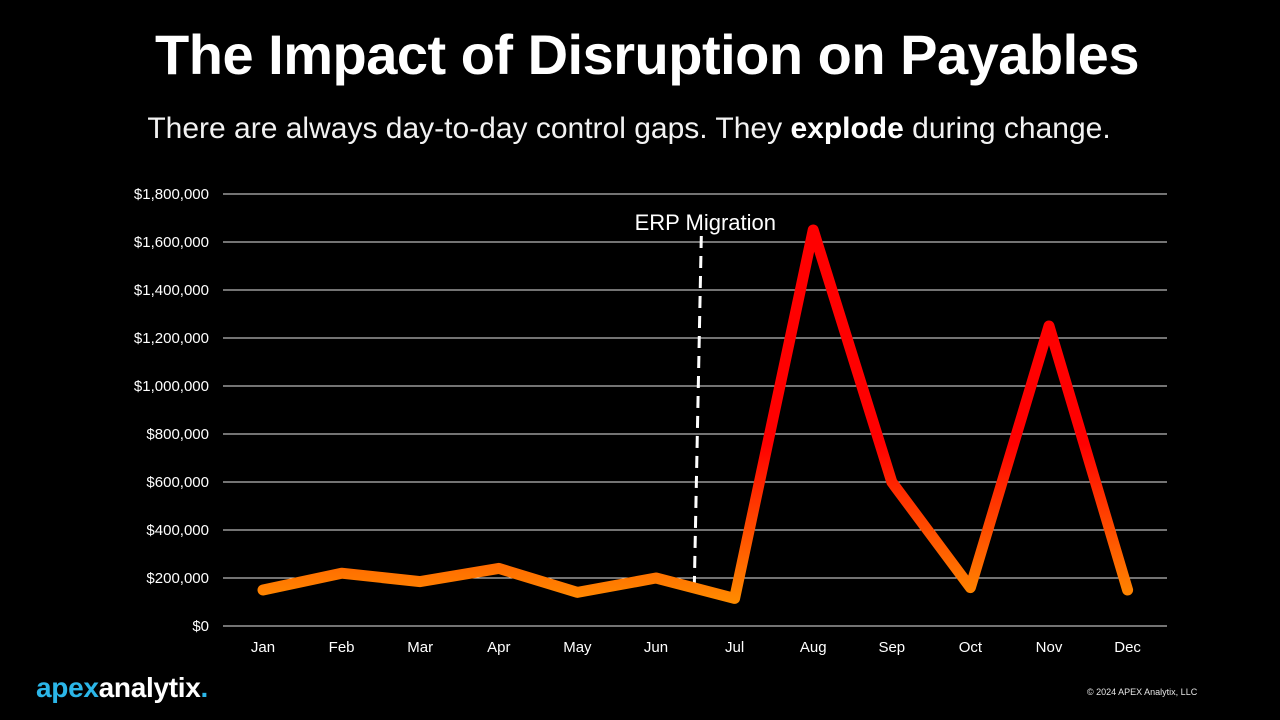 This screenshot has width=1280, height=720. What do you see at coordinates (891, 647) in the screenshot?
I see `x-tick-label: Sep` at bounding box center [891, 647].